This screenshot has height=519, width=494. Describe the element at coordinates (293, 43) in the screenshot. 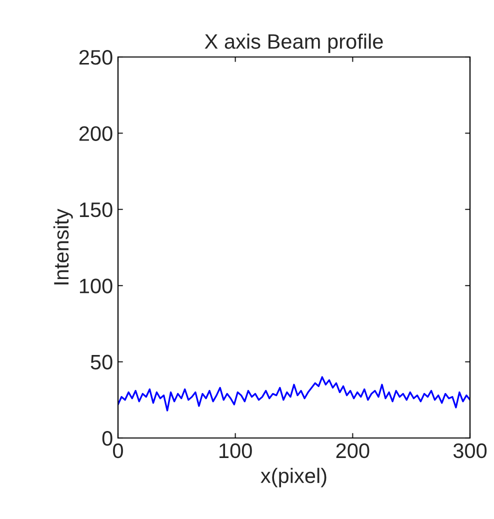

I see `chart-title: X axis Beam profile` at that location.